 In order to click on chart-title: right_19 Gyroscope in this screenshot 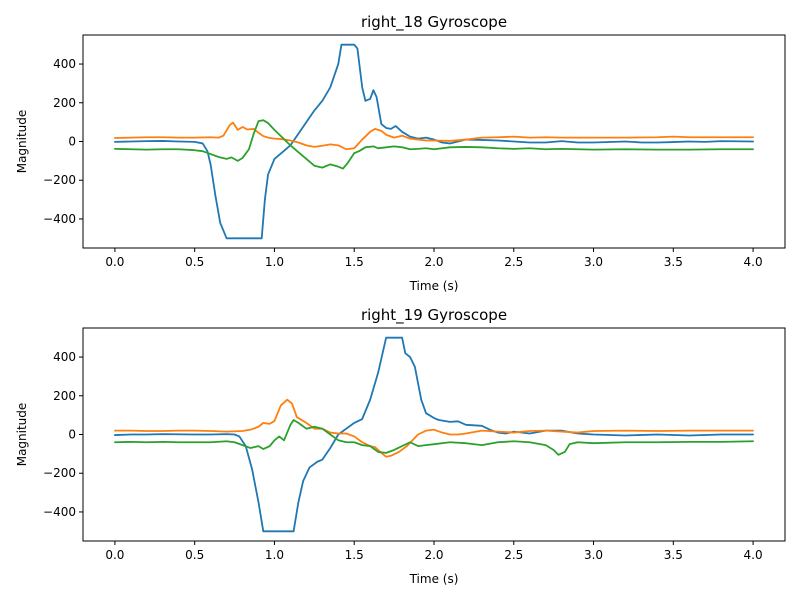, I will do `click(434, 315)`.